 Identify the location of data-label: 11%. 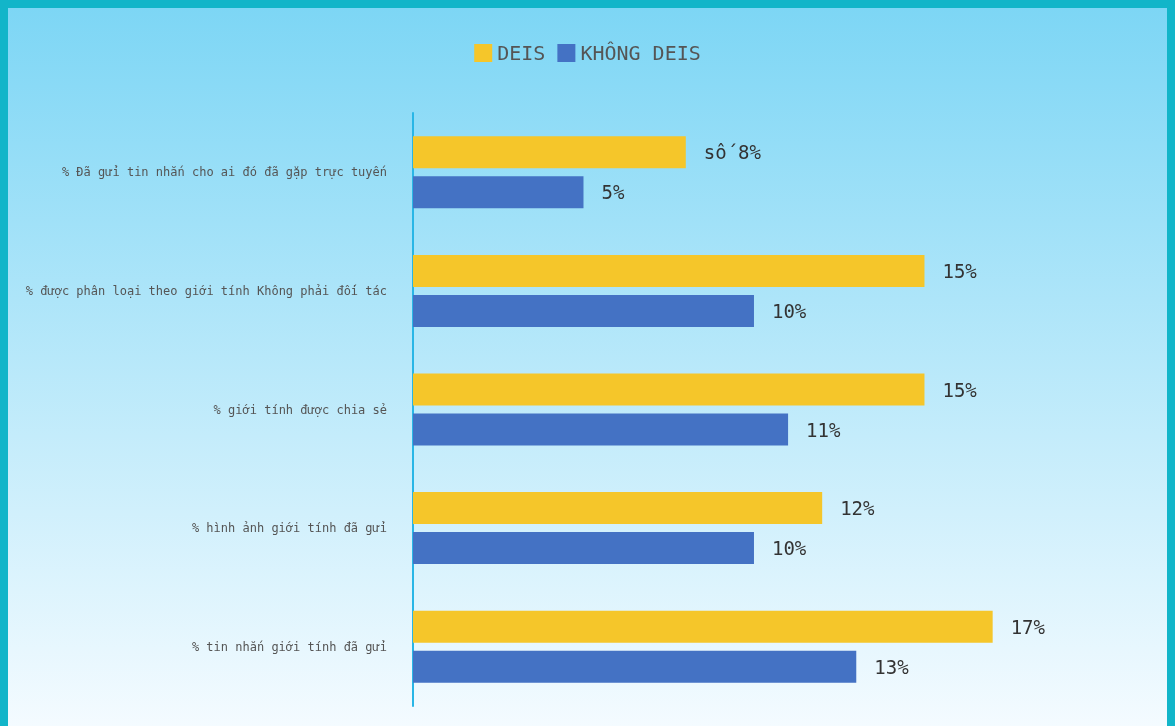
(823, 429).